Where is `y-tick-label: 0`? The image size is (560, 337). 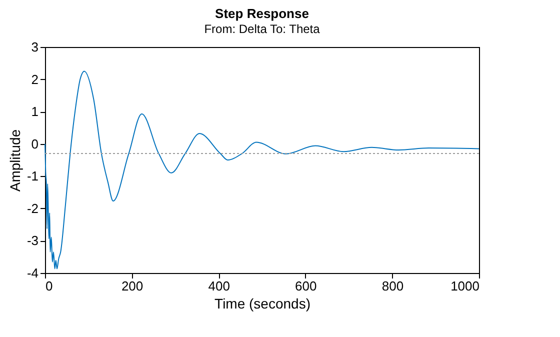
y-tick-label: 0 is located at coordinates (34, 144).